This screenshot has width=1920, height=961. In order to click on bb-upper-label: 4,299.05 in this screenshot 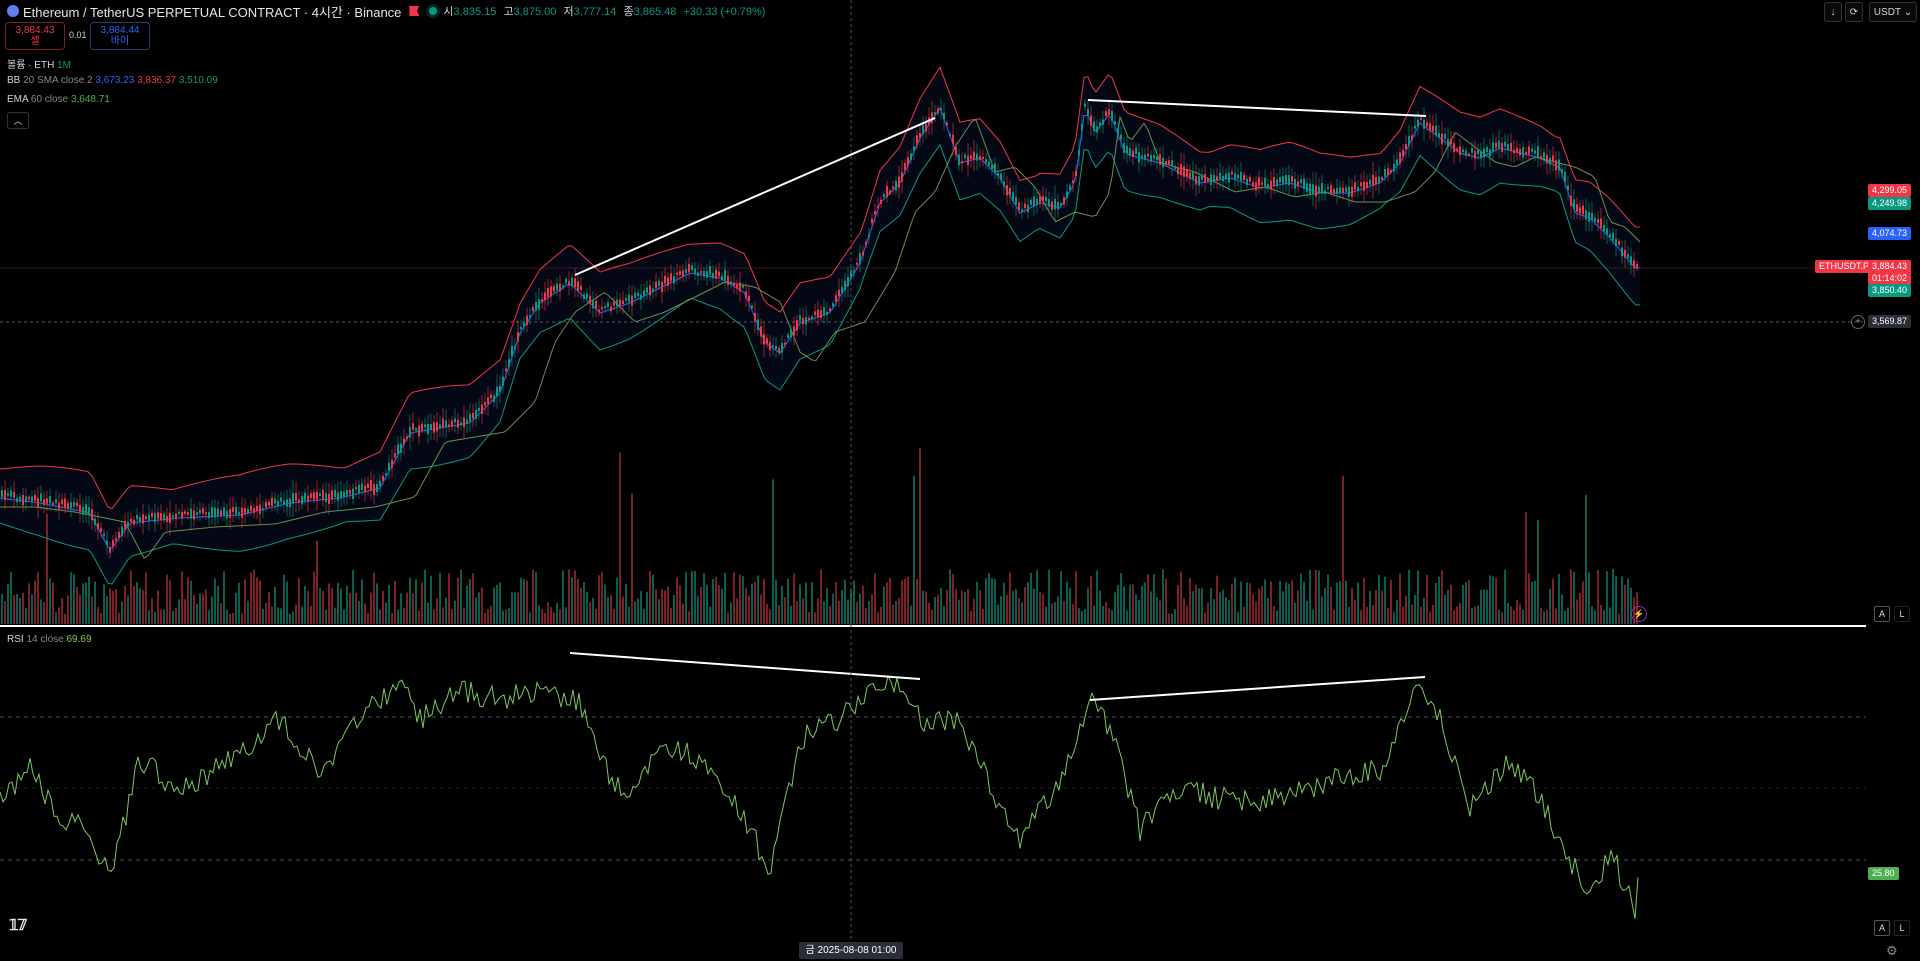, I will do `click(1890, 190)`.